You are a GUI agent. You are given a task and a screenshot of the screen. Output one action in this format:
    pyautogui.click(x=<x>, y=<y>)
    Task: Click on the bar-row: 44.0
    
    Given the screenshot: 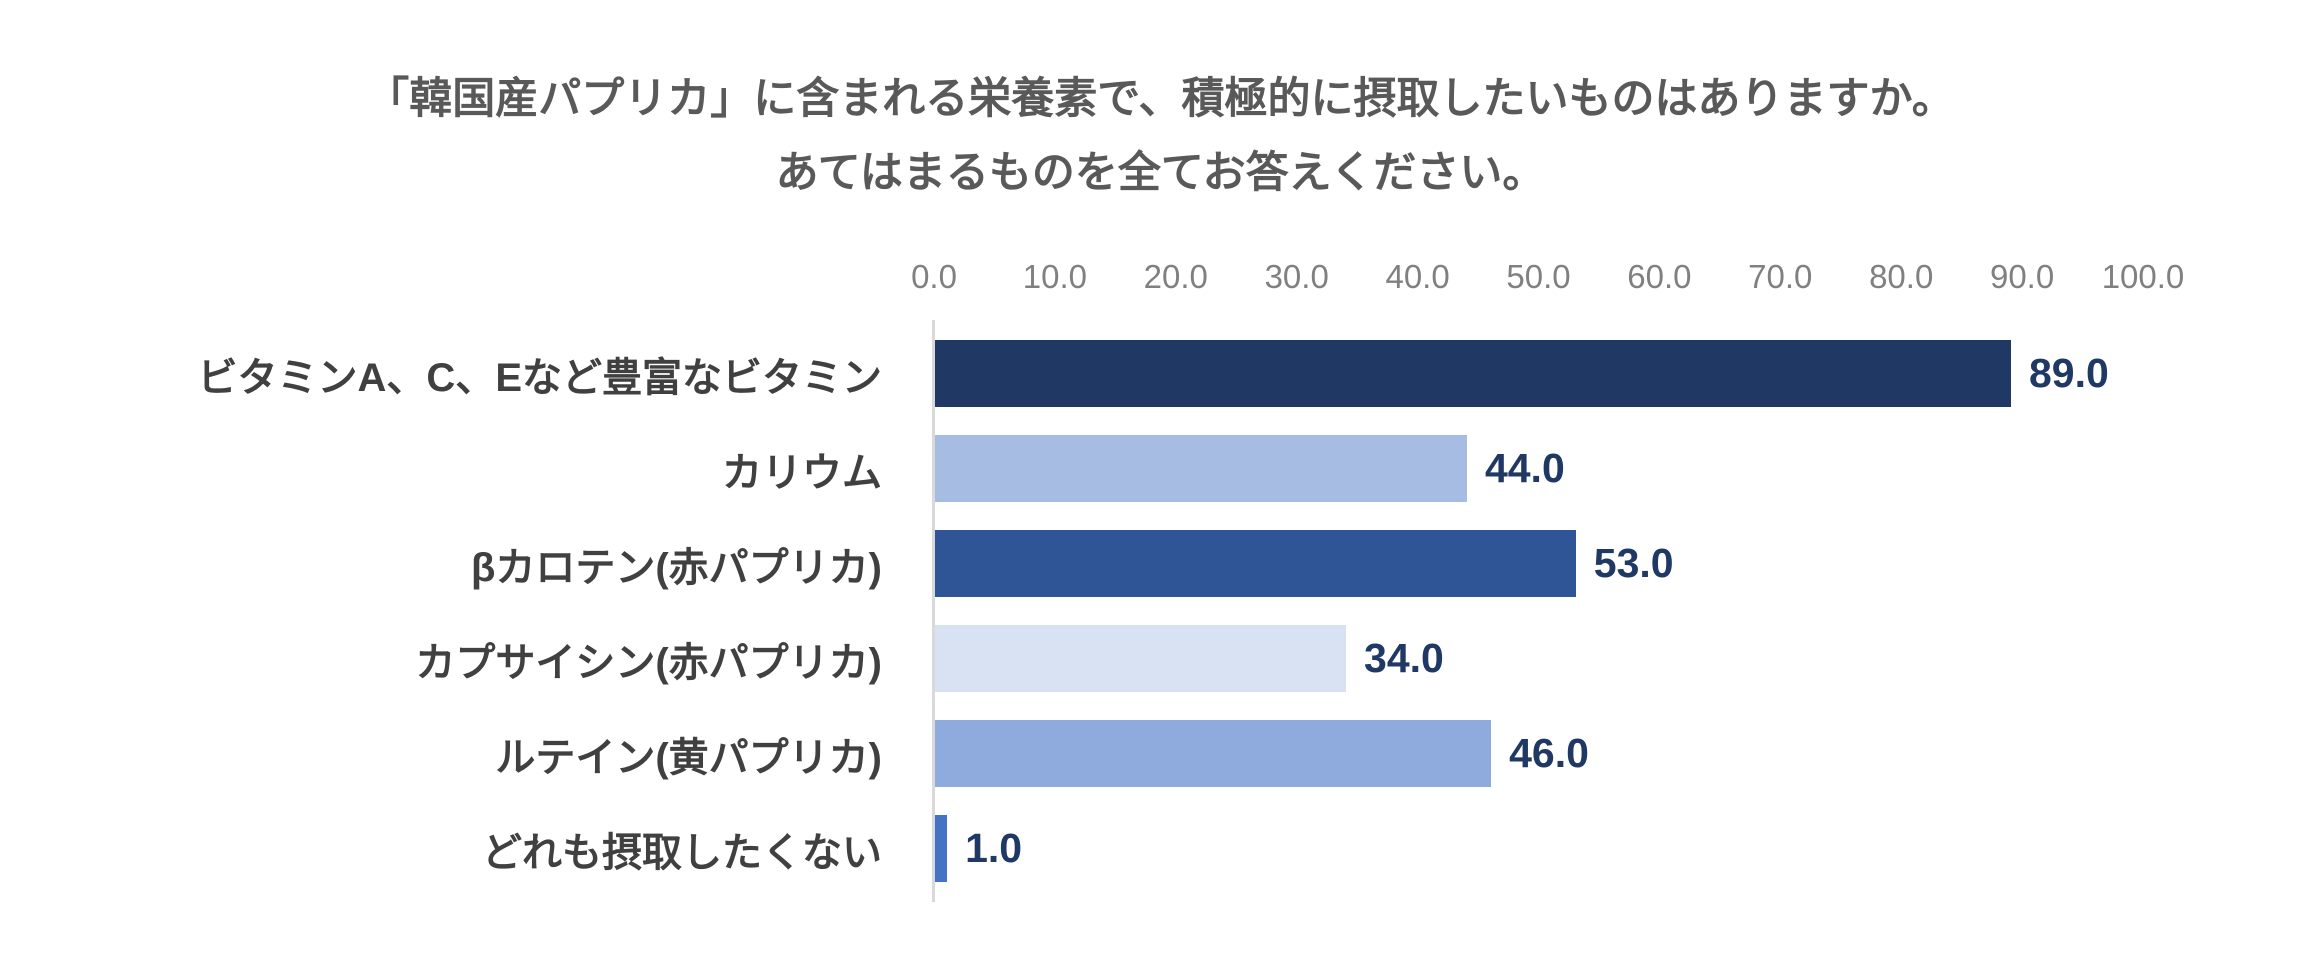 What is the action you would take?
    pyautogui.click(x=1539, y=468)
    